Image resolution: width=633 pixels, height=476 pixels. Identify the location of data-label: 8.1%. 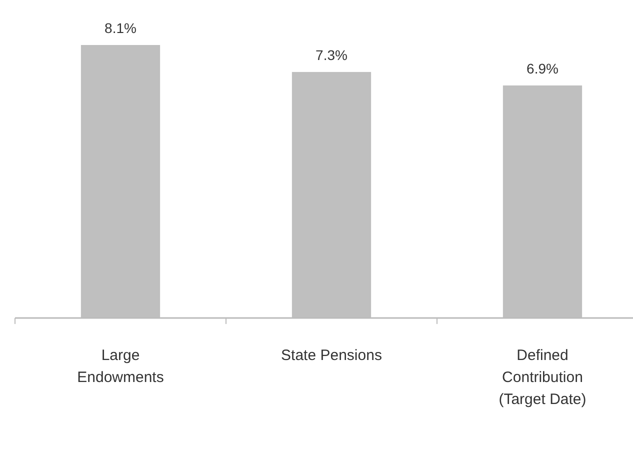
(120, 28).